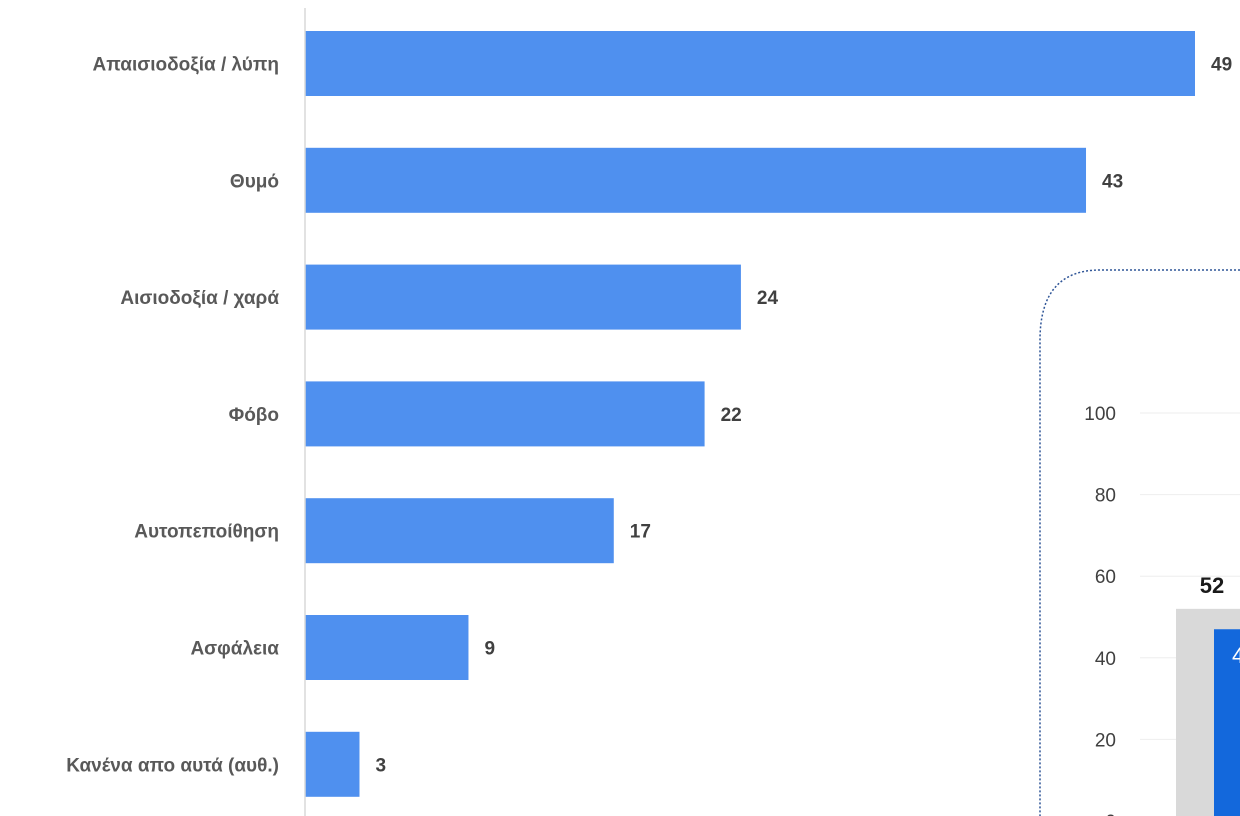  I want to click on inset-y-axis-ticks: 100 80 60 40 20 0, so click(1100, 610).